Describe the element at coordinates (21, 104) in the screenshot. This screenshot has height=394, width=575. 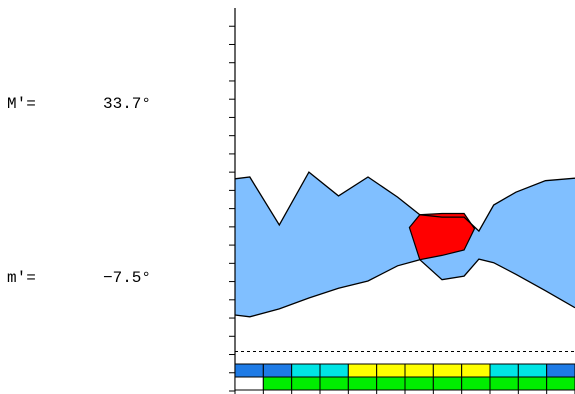
I see `max-label: M′=` at that location.